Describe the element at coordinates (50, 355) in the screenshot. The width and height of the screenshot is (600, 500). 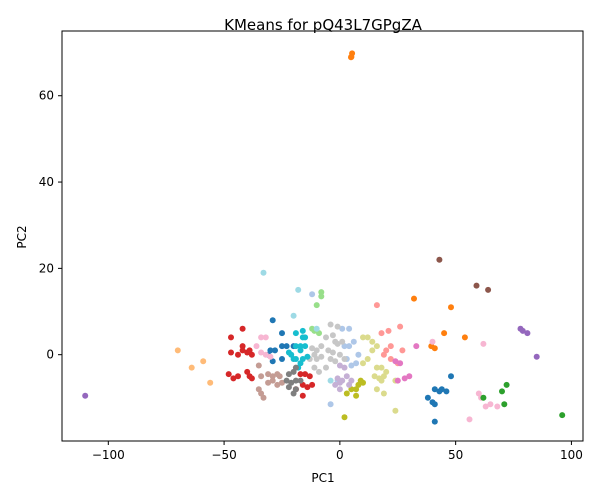
I see `y-tick-label: 0` at that location.